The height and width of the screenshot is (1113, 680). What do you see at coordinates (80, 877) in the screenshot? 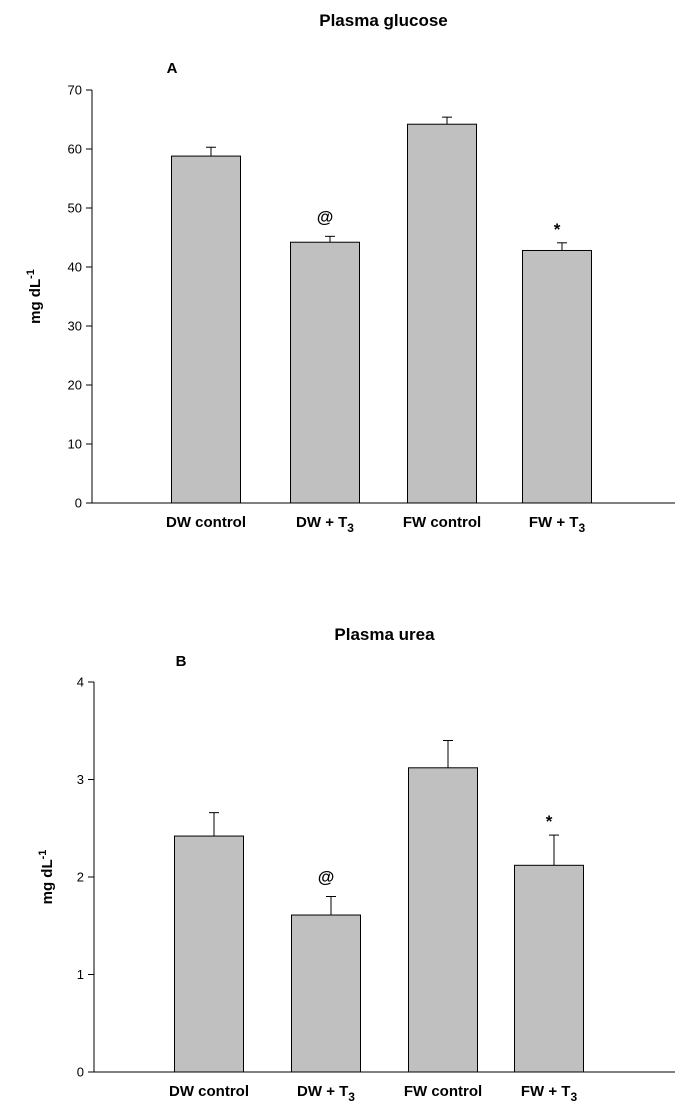
I see `chart-1-y-tick-label-2: 2` at bounding box center [80, 877].